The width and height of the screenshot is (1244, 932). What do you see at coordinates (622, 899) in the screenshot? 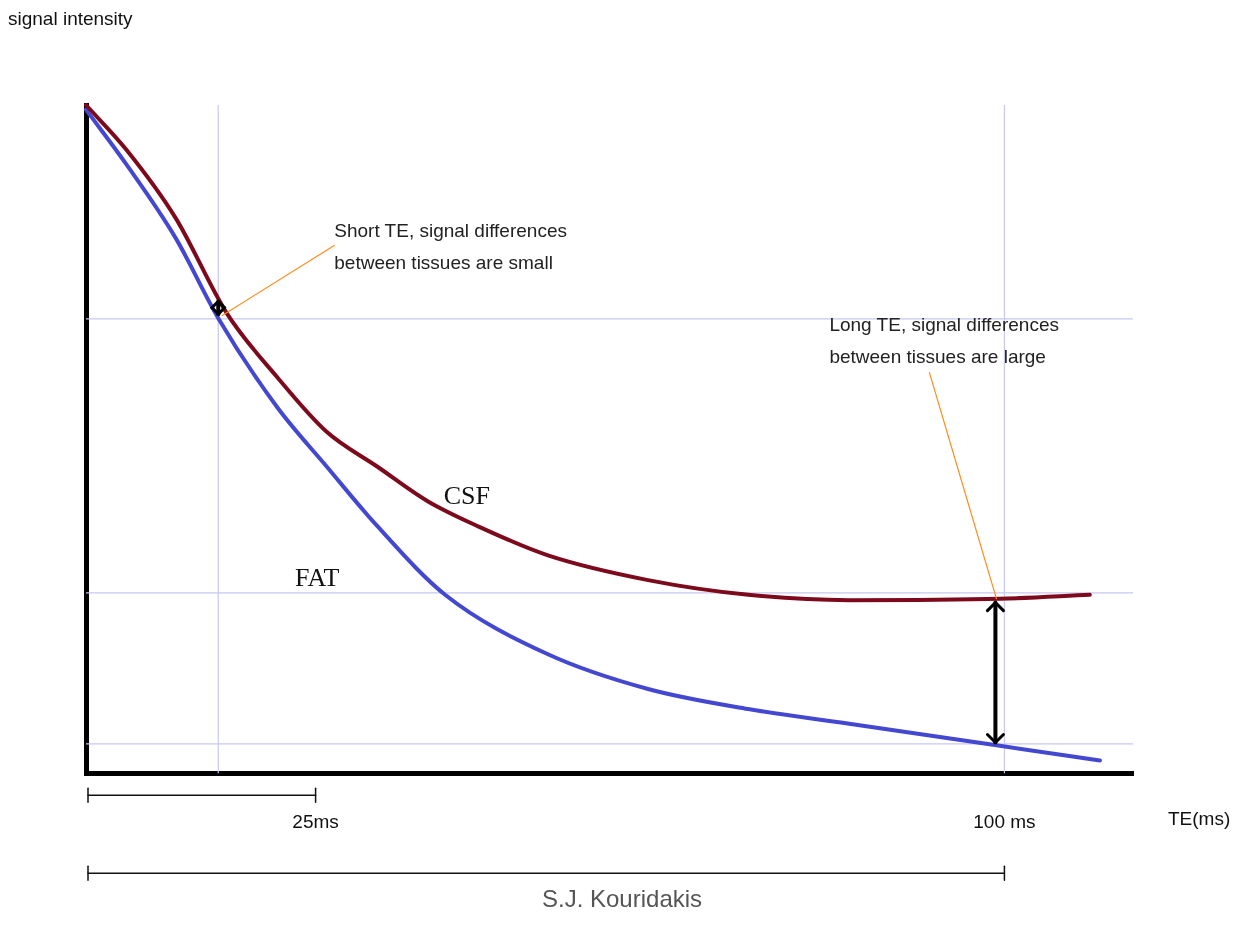
I see `text: S.J. Kouridakis` at bounding box center [622, 899].